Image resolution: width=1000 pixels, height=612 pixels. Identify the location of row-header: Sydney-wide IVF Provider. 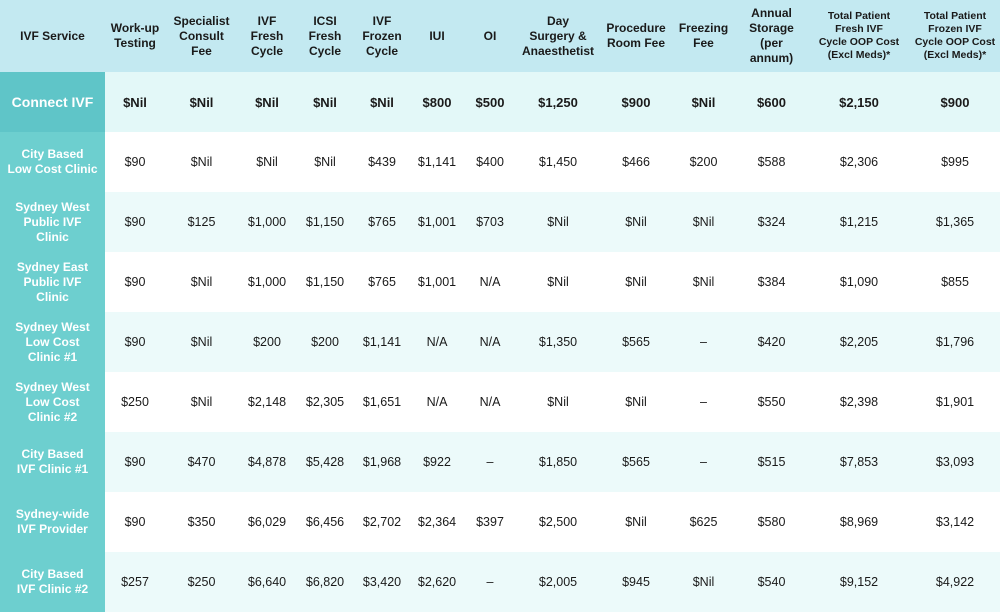
(52, 522).